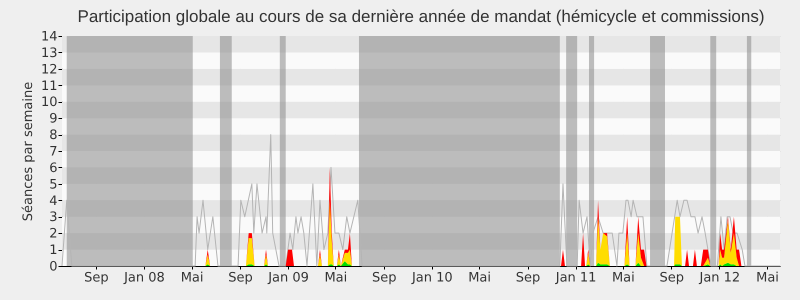 The image size is (800, 300). What do you see at coordinates (53, 218) in the screenshot?
I see `y-tick-label: 3` at bounding box center [53, 218].